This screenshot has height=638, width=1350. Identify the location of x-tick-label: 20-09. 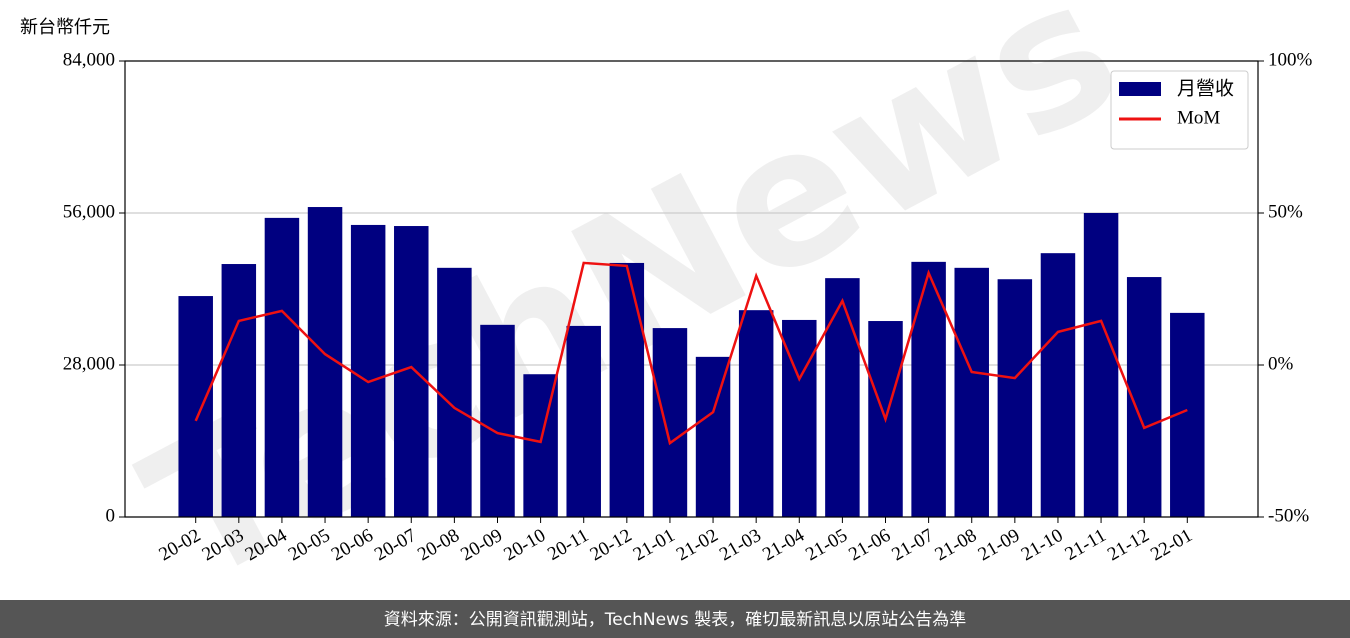
(481, 545).